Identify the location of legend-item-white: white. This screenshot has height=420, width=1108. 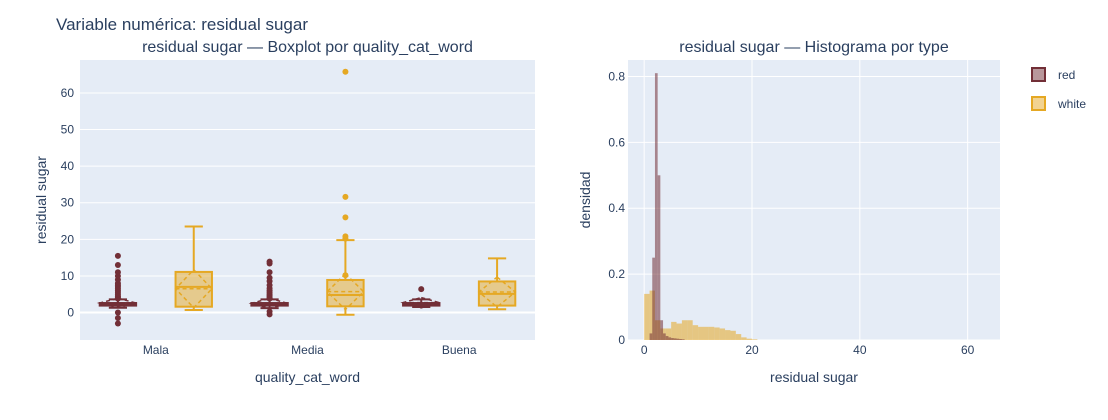
(1058, 103).